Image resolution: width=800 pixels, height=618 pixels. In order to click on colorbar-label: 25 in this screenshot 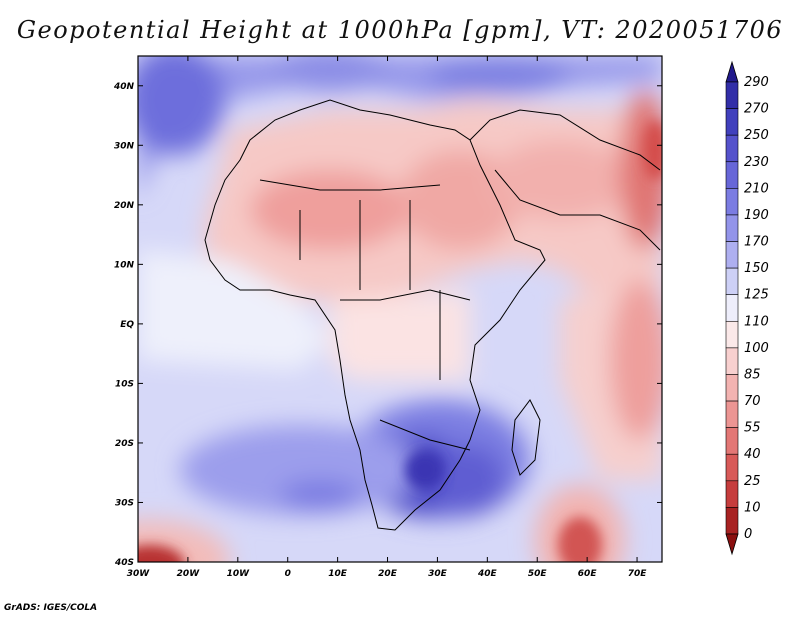, I will do `click(752, 481)`.